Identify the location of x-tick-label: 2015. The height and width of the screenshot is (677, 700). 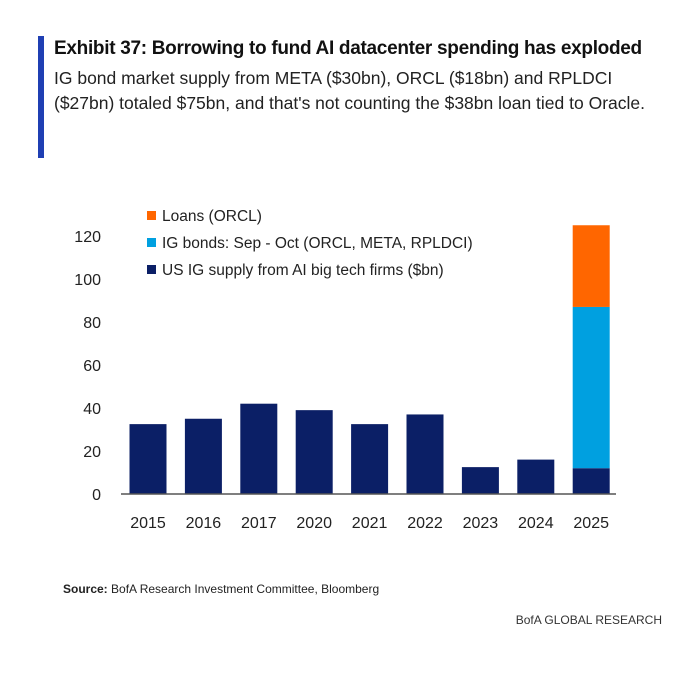
(148, 523).